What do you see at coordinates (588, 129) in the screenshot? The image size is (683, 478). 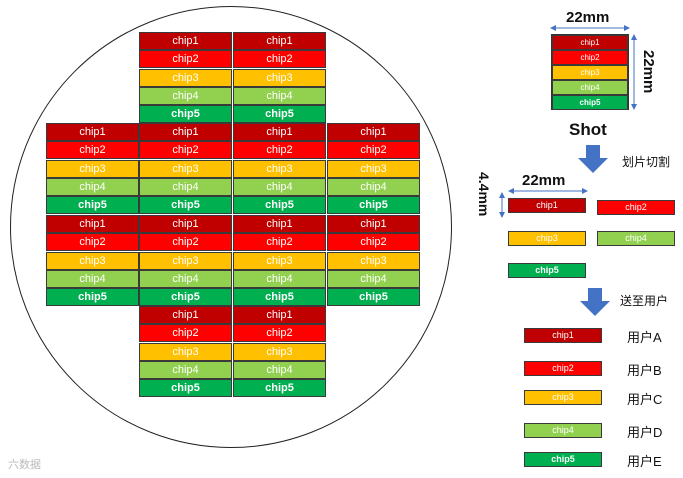 I see `shot-title: Shot` at bounding box center [588, 129].